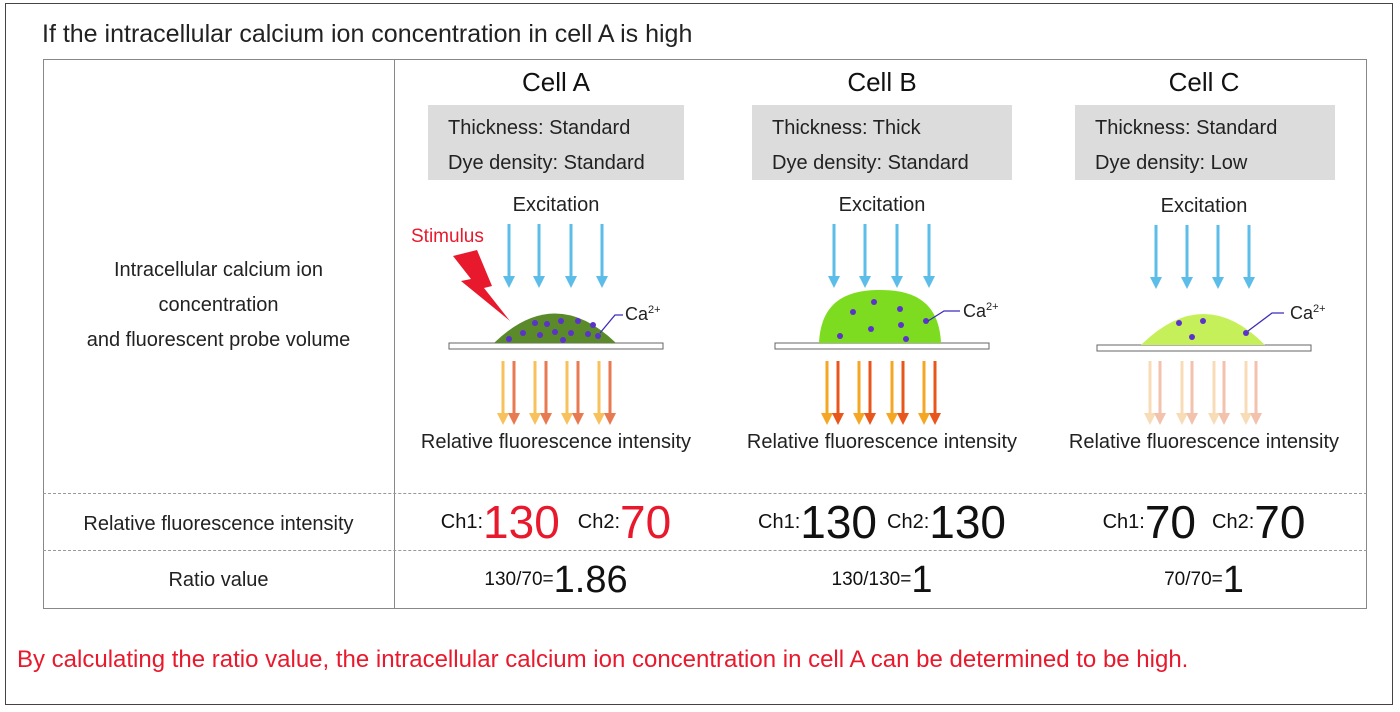 The height and width of the screenshot is (712, 1400). Describe the element at coordinates (883, 320) in the screenshot. I see `cell-b-calcium-ions` at that location.